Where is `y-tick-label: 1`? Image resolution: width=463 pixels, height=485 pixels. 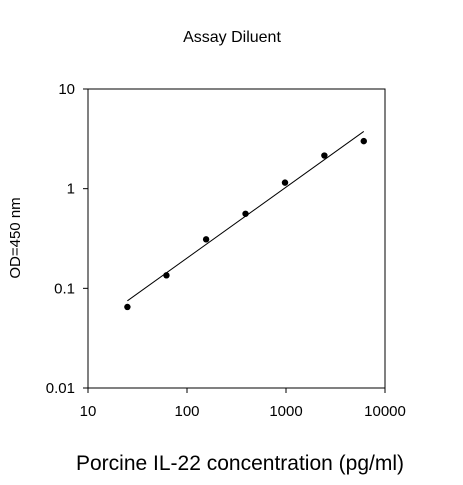
y-tick-label: 1 is located at coordinates (71, 189).